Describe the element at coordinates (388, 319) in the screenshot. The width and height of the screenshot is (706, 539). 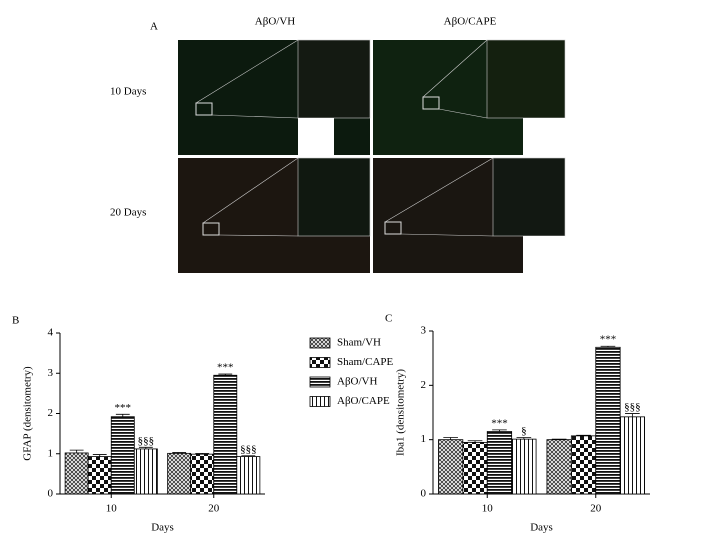
I see `panel-label: C` at that location.